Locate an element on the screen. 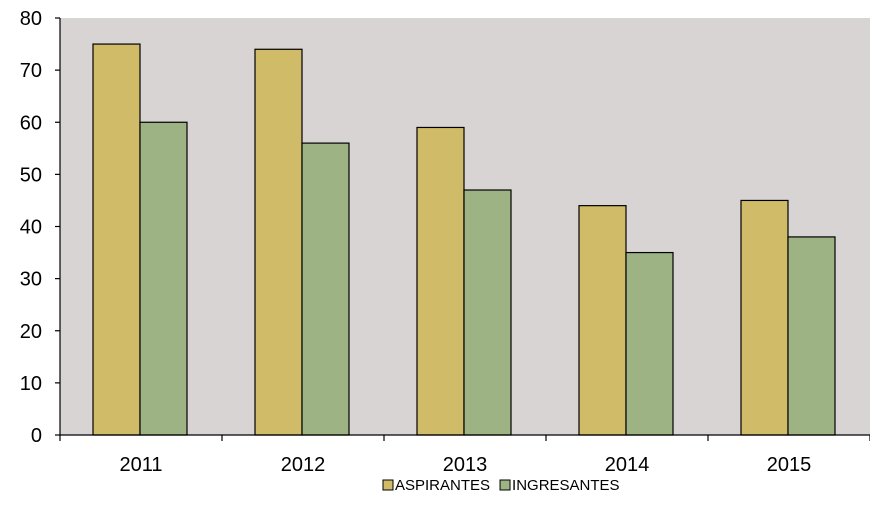 Image resolution: width=870 pixels, height=509 pixels. legend-swatch-ingresantes is located at coordinates (505, 485).